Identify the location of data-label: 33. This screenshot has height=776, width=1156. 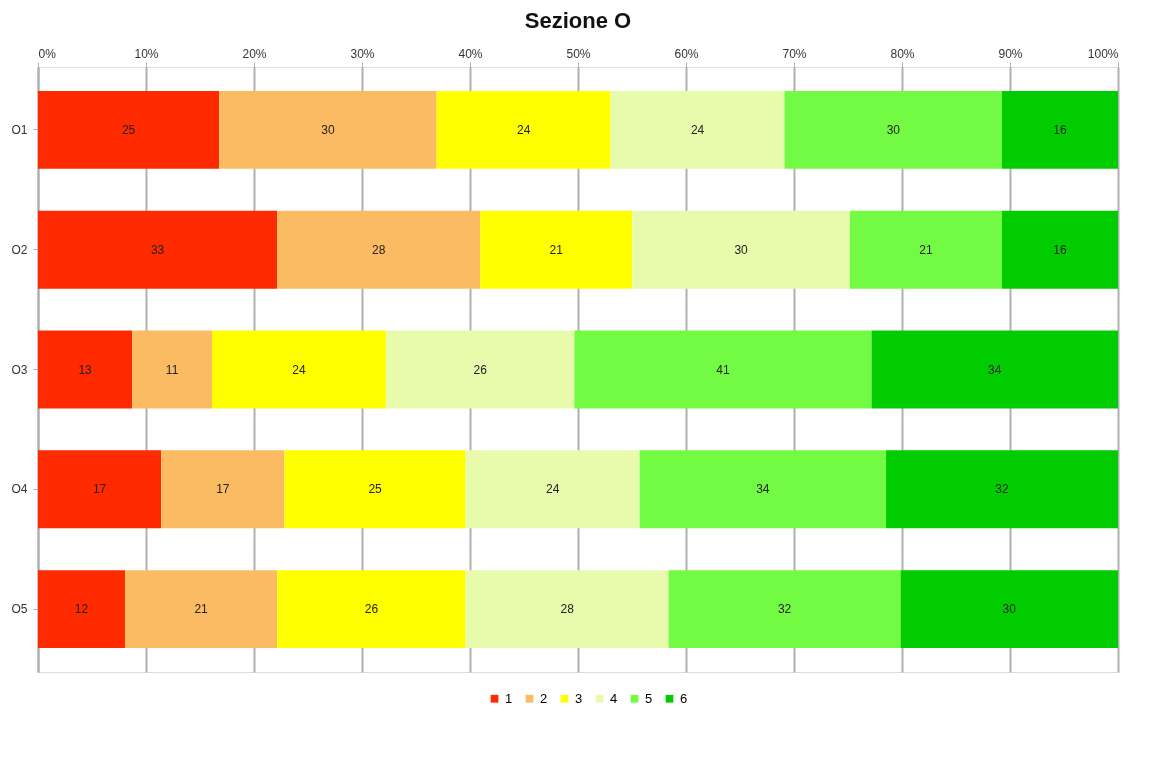
(157, 249).